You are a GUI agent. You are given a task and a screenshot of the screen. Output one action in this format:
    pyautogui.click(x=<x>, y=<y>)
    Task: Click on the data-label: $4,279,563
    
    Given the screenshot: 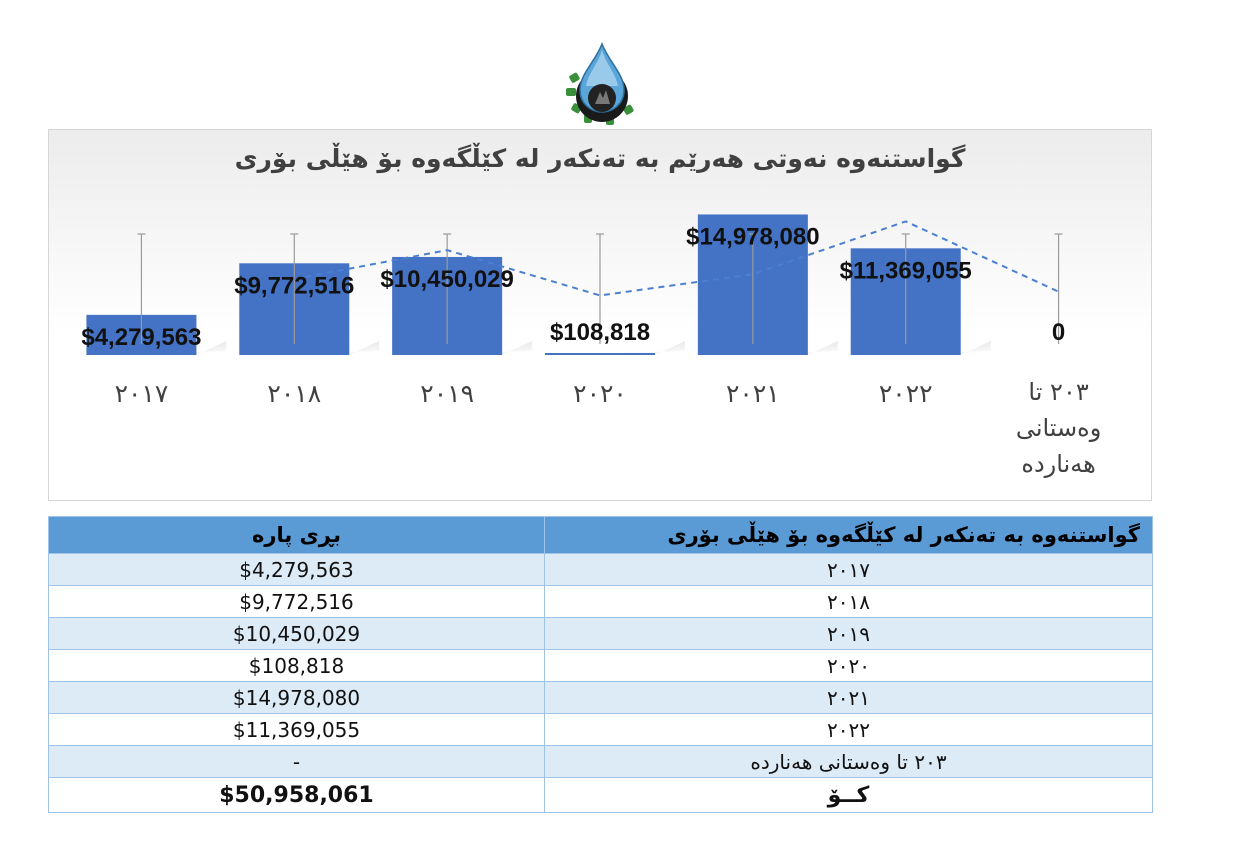 What is the action you would take?
    pyautogui.click(x=141, y=337)
    